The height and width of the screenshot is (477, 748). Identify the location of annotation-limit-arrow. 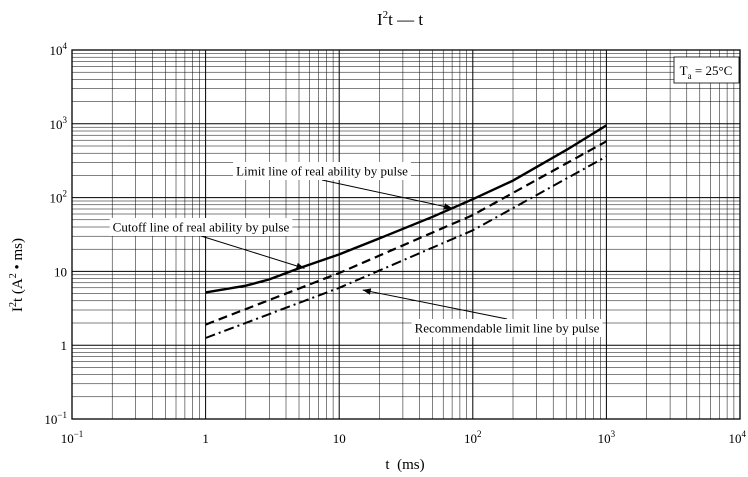
(448, 206).